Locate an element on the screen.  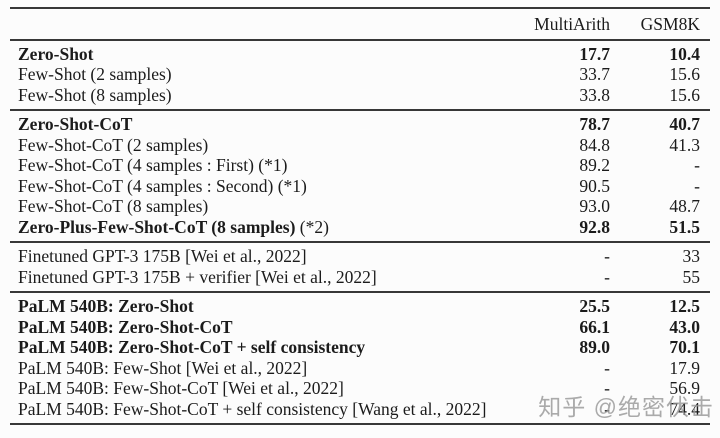
gsm8k-value: 55 is located at coordinates (691, 276).